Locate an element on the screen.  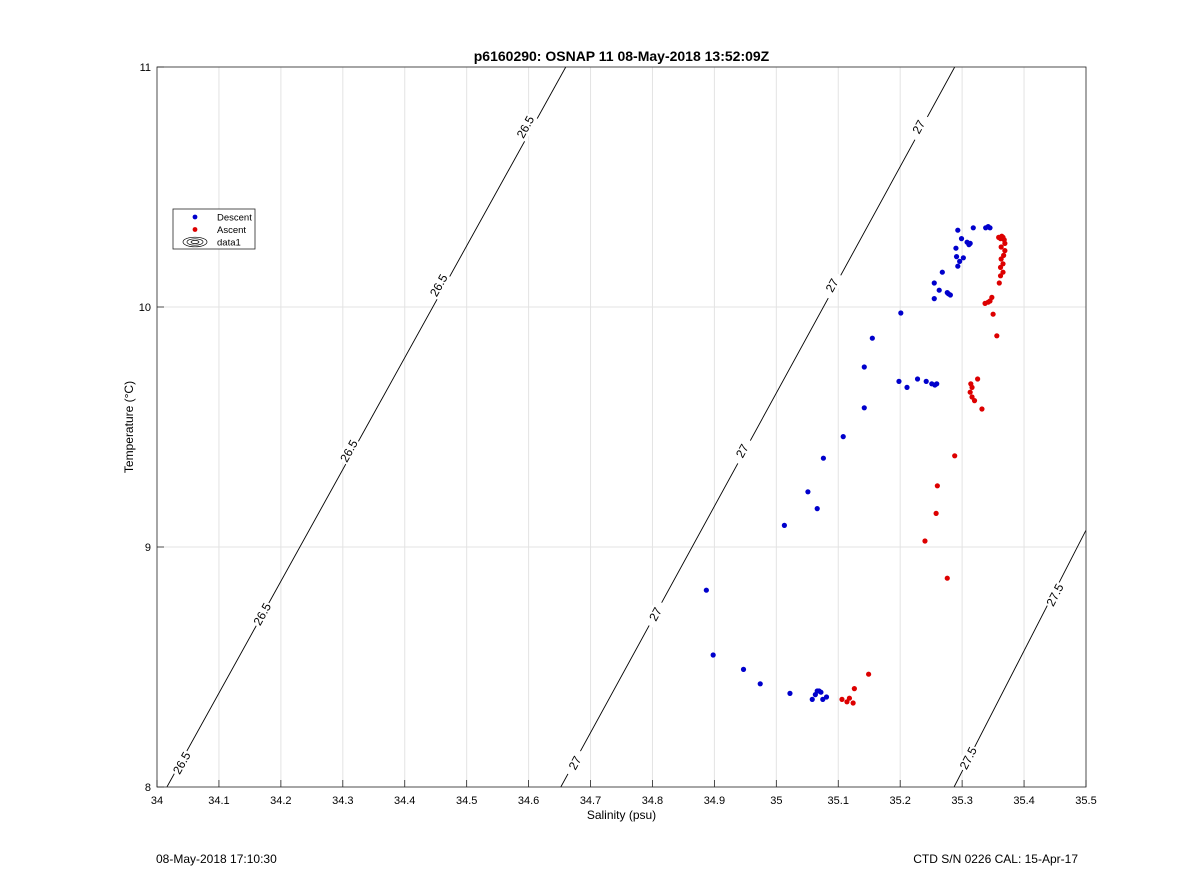
x-tick-label: 34.9 is located at coordinates (714, 801).